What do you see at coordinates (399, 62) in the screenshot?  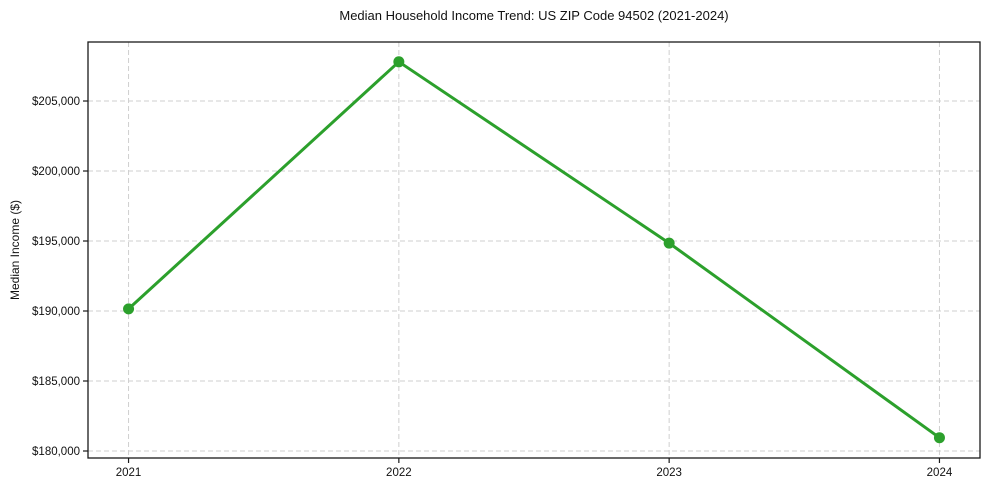 I see `data-point-2022` at bounding box center [399, 62].